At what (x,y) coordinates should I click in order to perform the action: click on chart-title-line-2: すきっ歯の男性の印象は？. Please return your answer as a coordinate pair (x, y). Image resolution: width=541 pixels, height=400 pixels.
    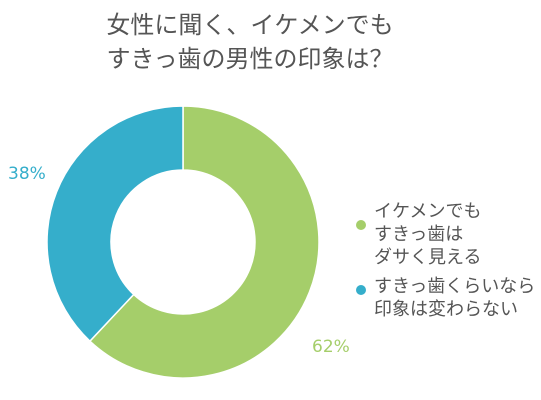
    Looking at the image, I should click on (250, 59).